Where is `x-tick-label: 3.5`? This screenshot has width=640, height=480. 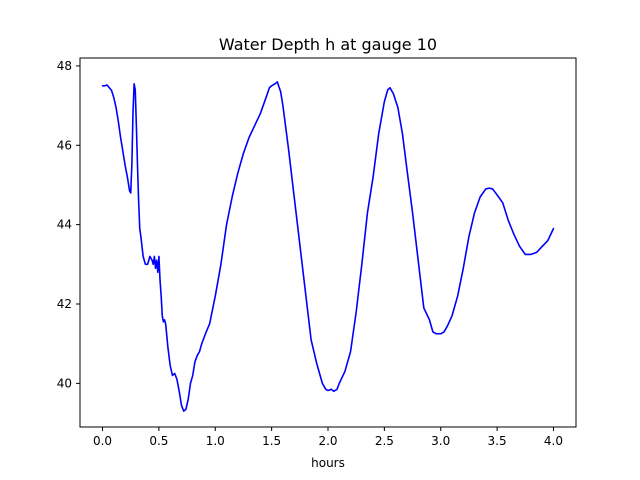
x-tick-label: 3.5 is located at coordinates (497, 441).